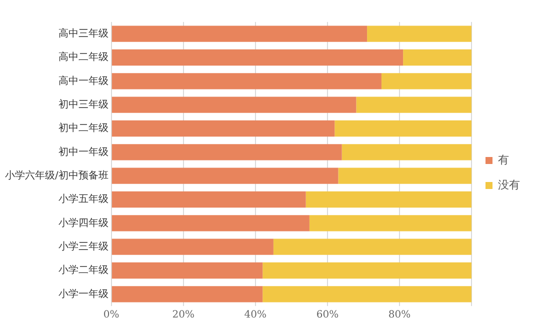  What do you see at coordinates (56, 175) in the screenshot?
I see `y-tick-label: 小学六年级/初中预备班` at bounding box center [56, 175].